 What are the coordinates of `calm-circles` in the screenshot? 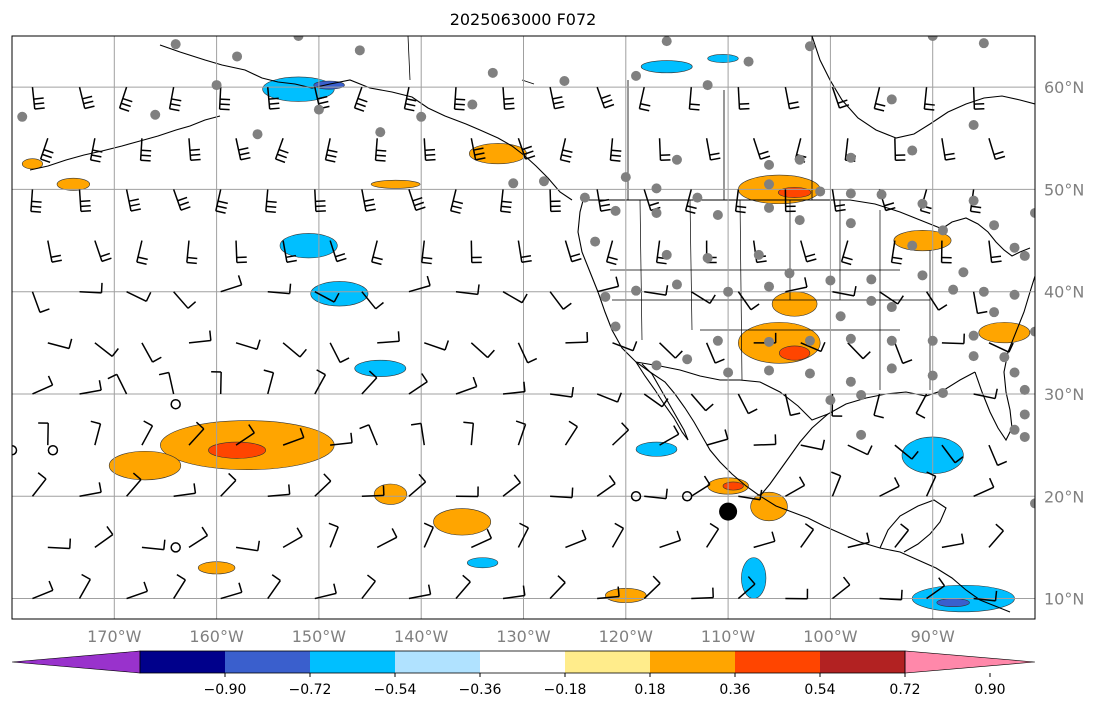 It's located at (352, 475).